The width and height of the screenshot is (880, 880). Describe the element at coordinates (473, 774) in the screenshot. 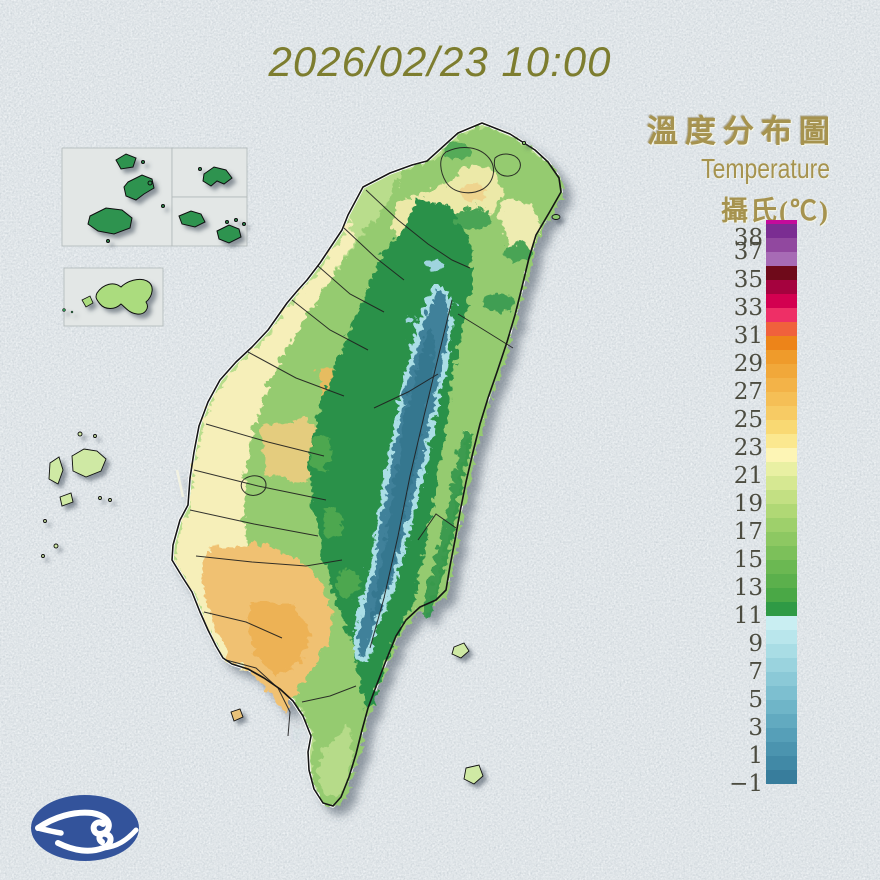

I see `orchid-island` at that location.